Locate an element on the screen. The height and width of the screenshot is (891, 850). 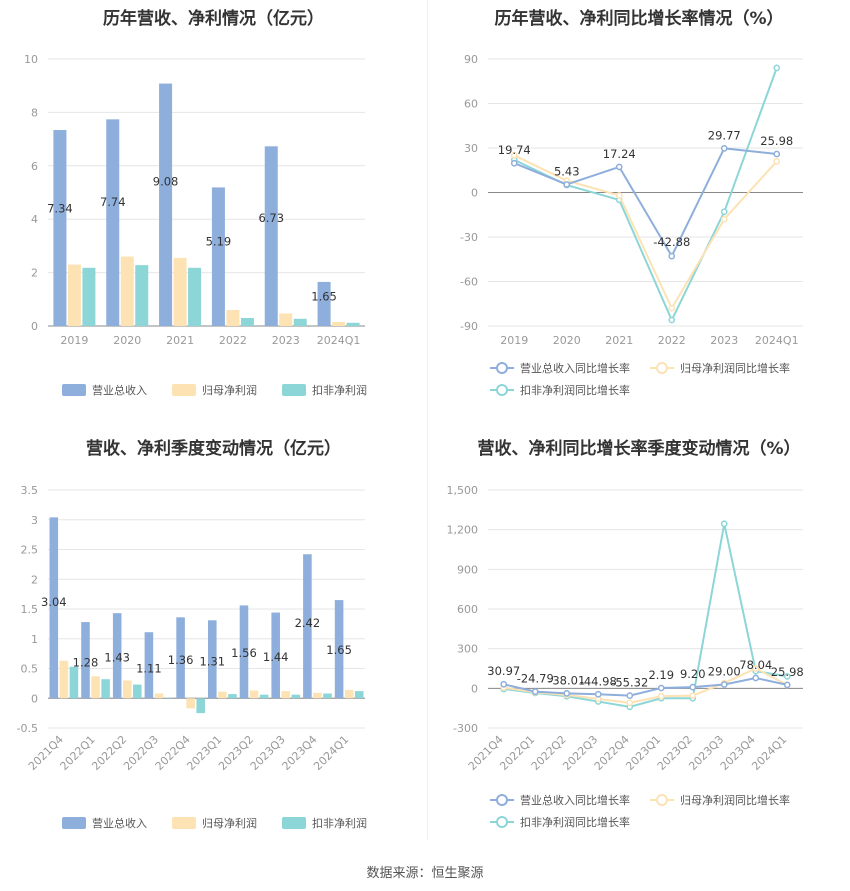
y-tick-label: -90 is located at coordinates (469, 326).